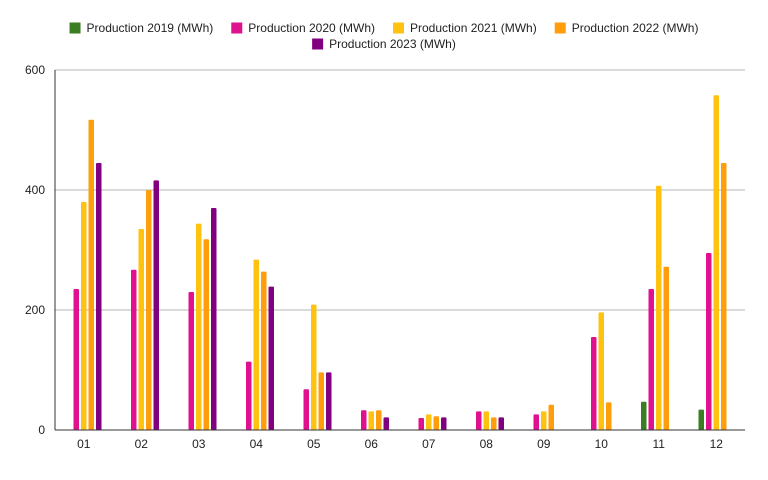 The width and height of the screenshot is (768, 480). What do you see at coordinates (142, 444) in the screenshot?
I see `x-tick-label: 02` at bounding box center [142, 444].